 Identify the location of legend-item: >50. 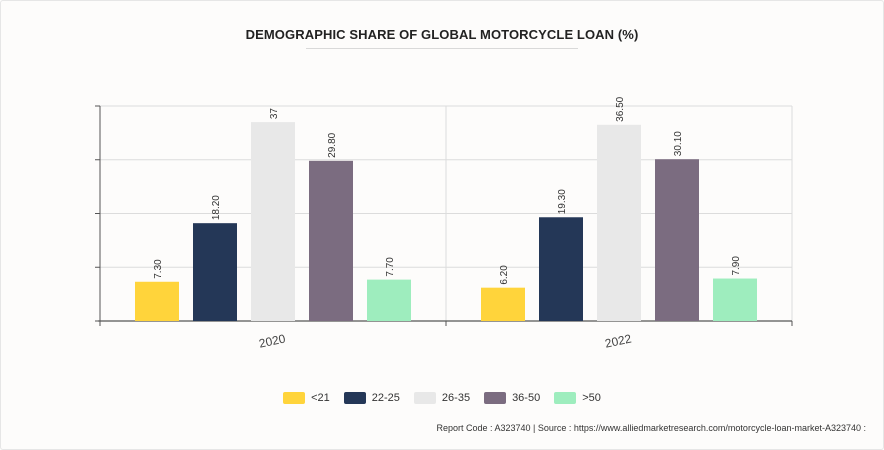
(577, 398).